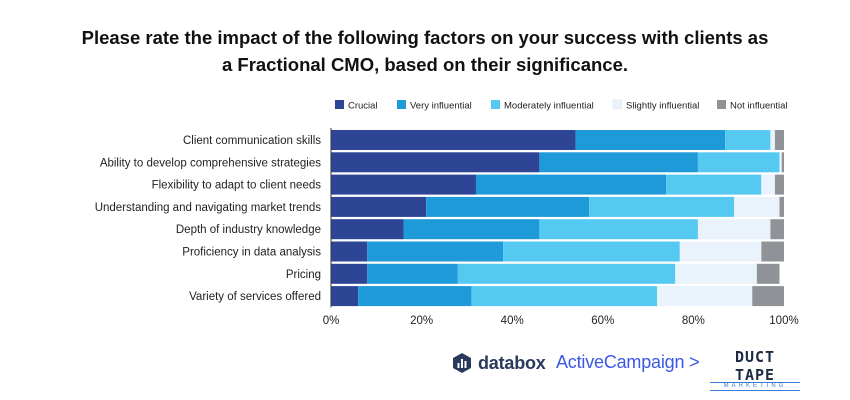  I want to click on category-label-7: Variety of services offered, so click(255, 297).